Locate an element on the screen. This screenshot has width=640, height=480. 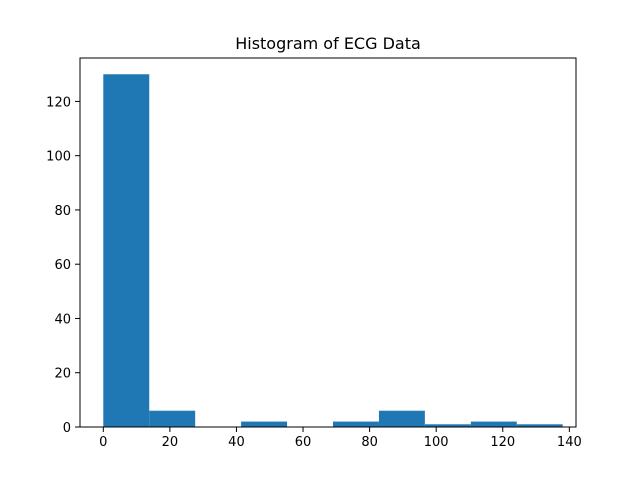
x-tick-label: 20 is located at coordinates (170, 442).